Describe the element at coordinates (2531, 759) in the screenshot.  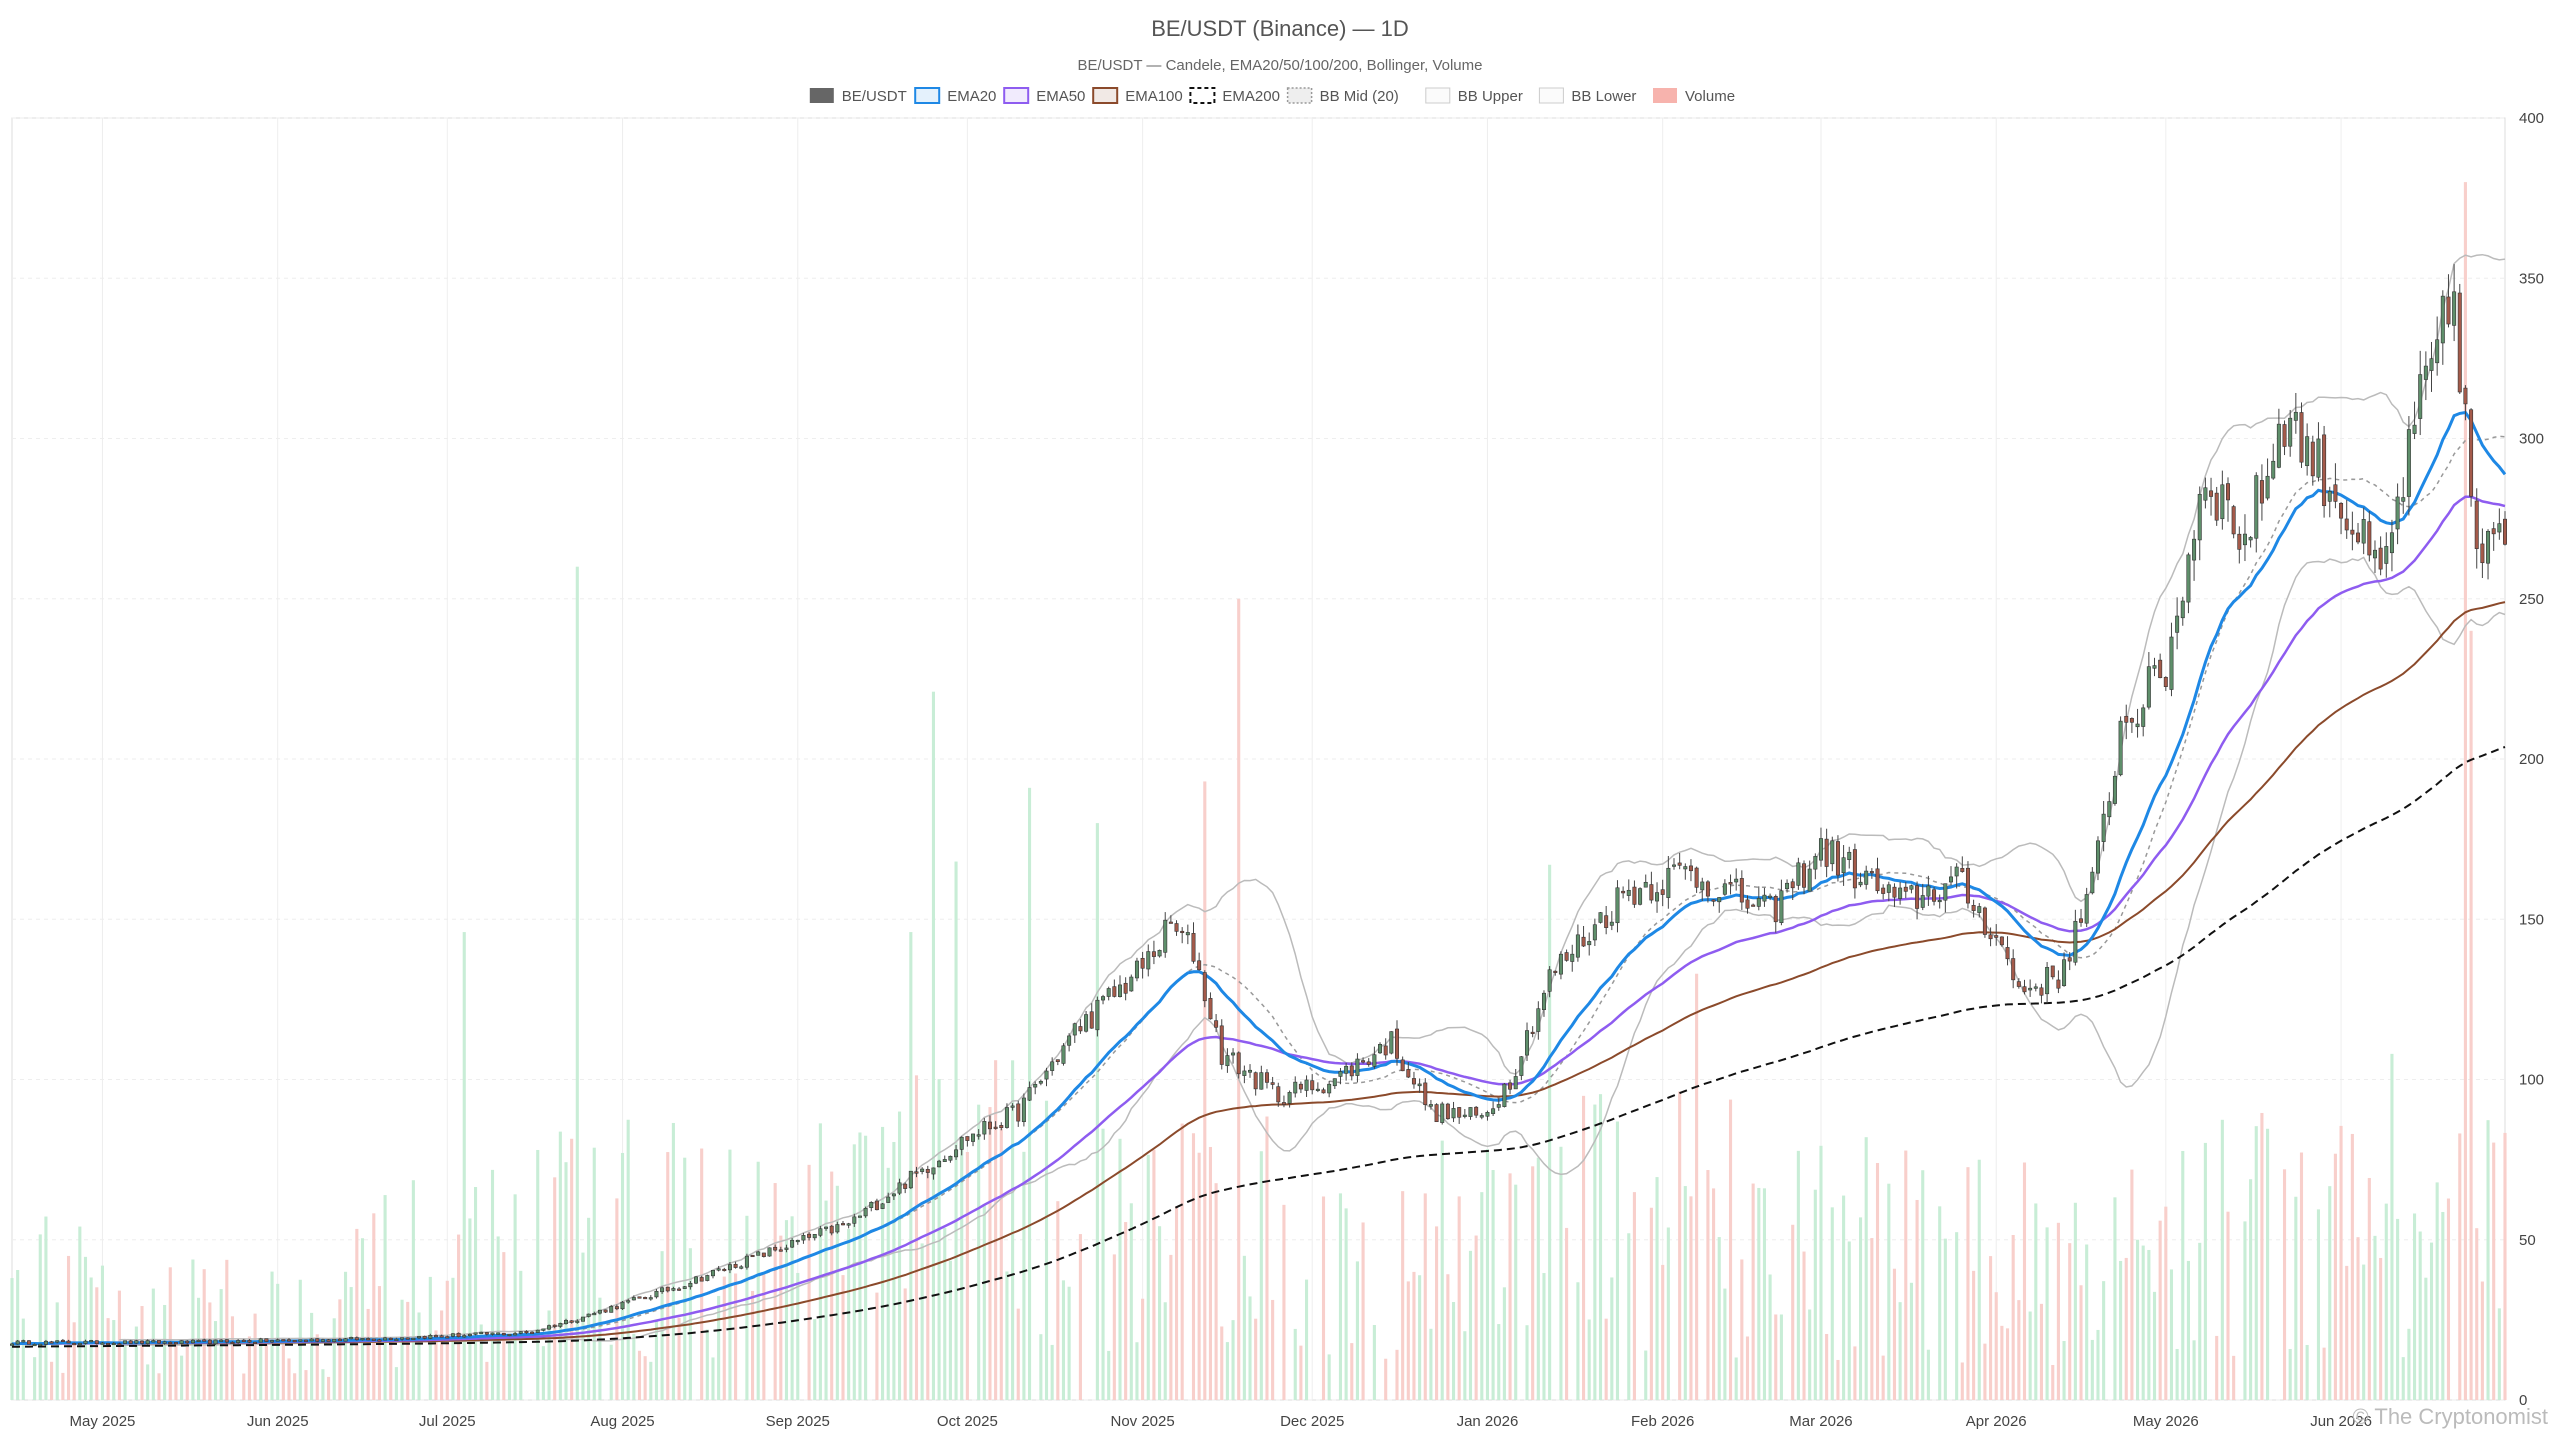
I see `y-tick-label: 200` at that location.